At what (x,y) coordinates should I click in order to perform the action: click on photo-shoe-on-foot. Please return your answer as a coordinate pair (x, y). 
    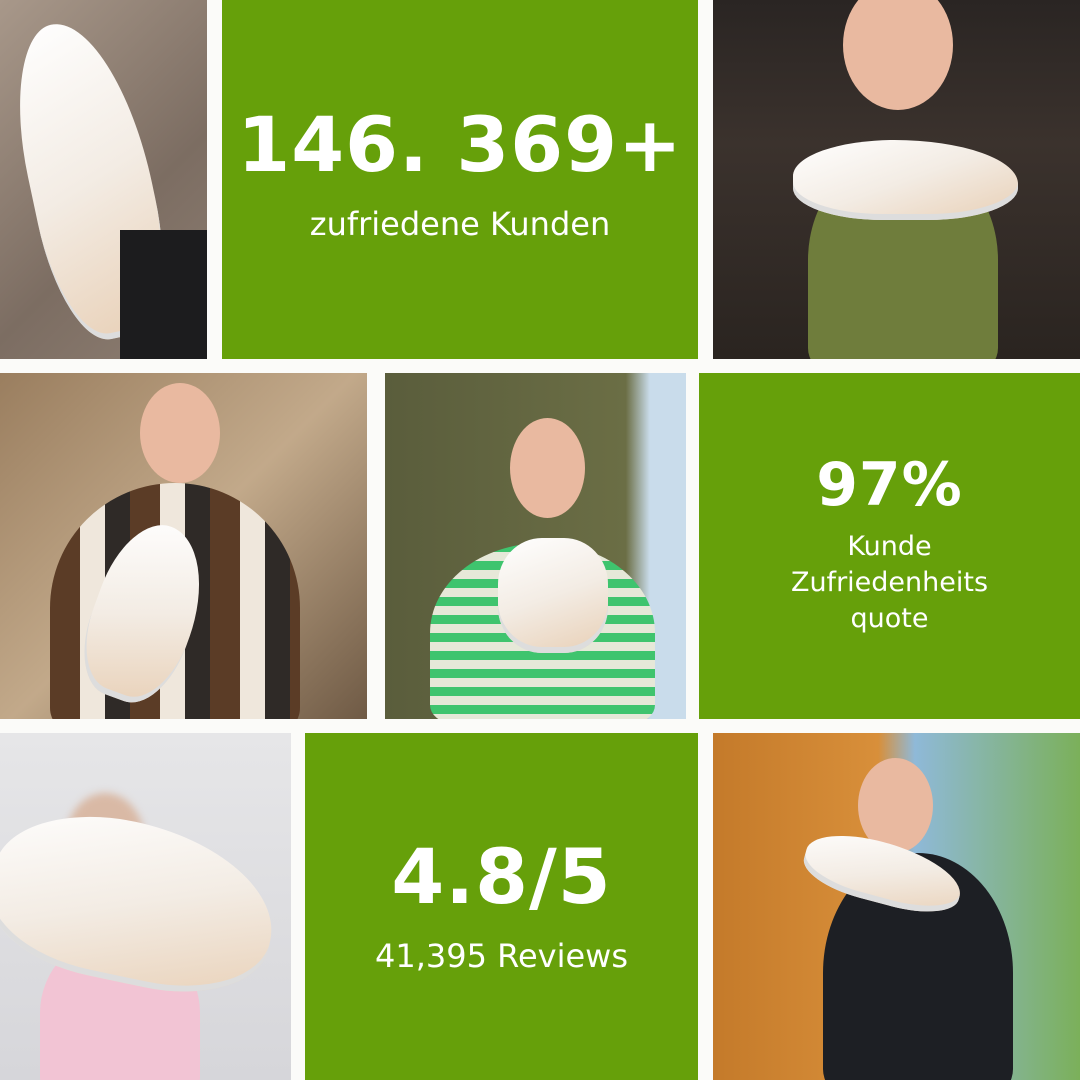
    Looking at the image, I should click on (103, 179).